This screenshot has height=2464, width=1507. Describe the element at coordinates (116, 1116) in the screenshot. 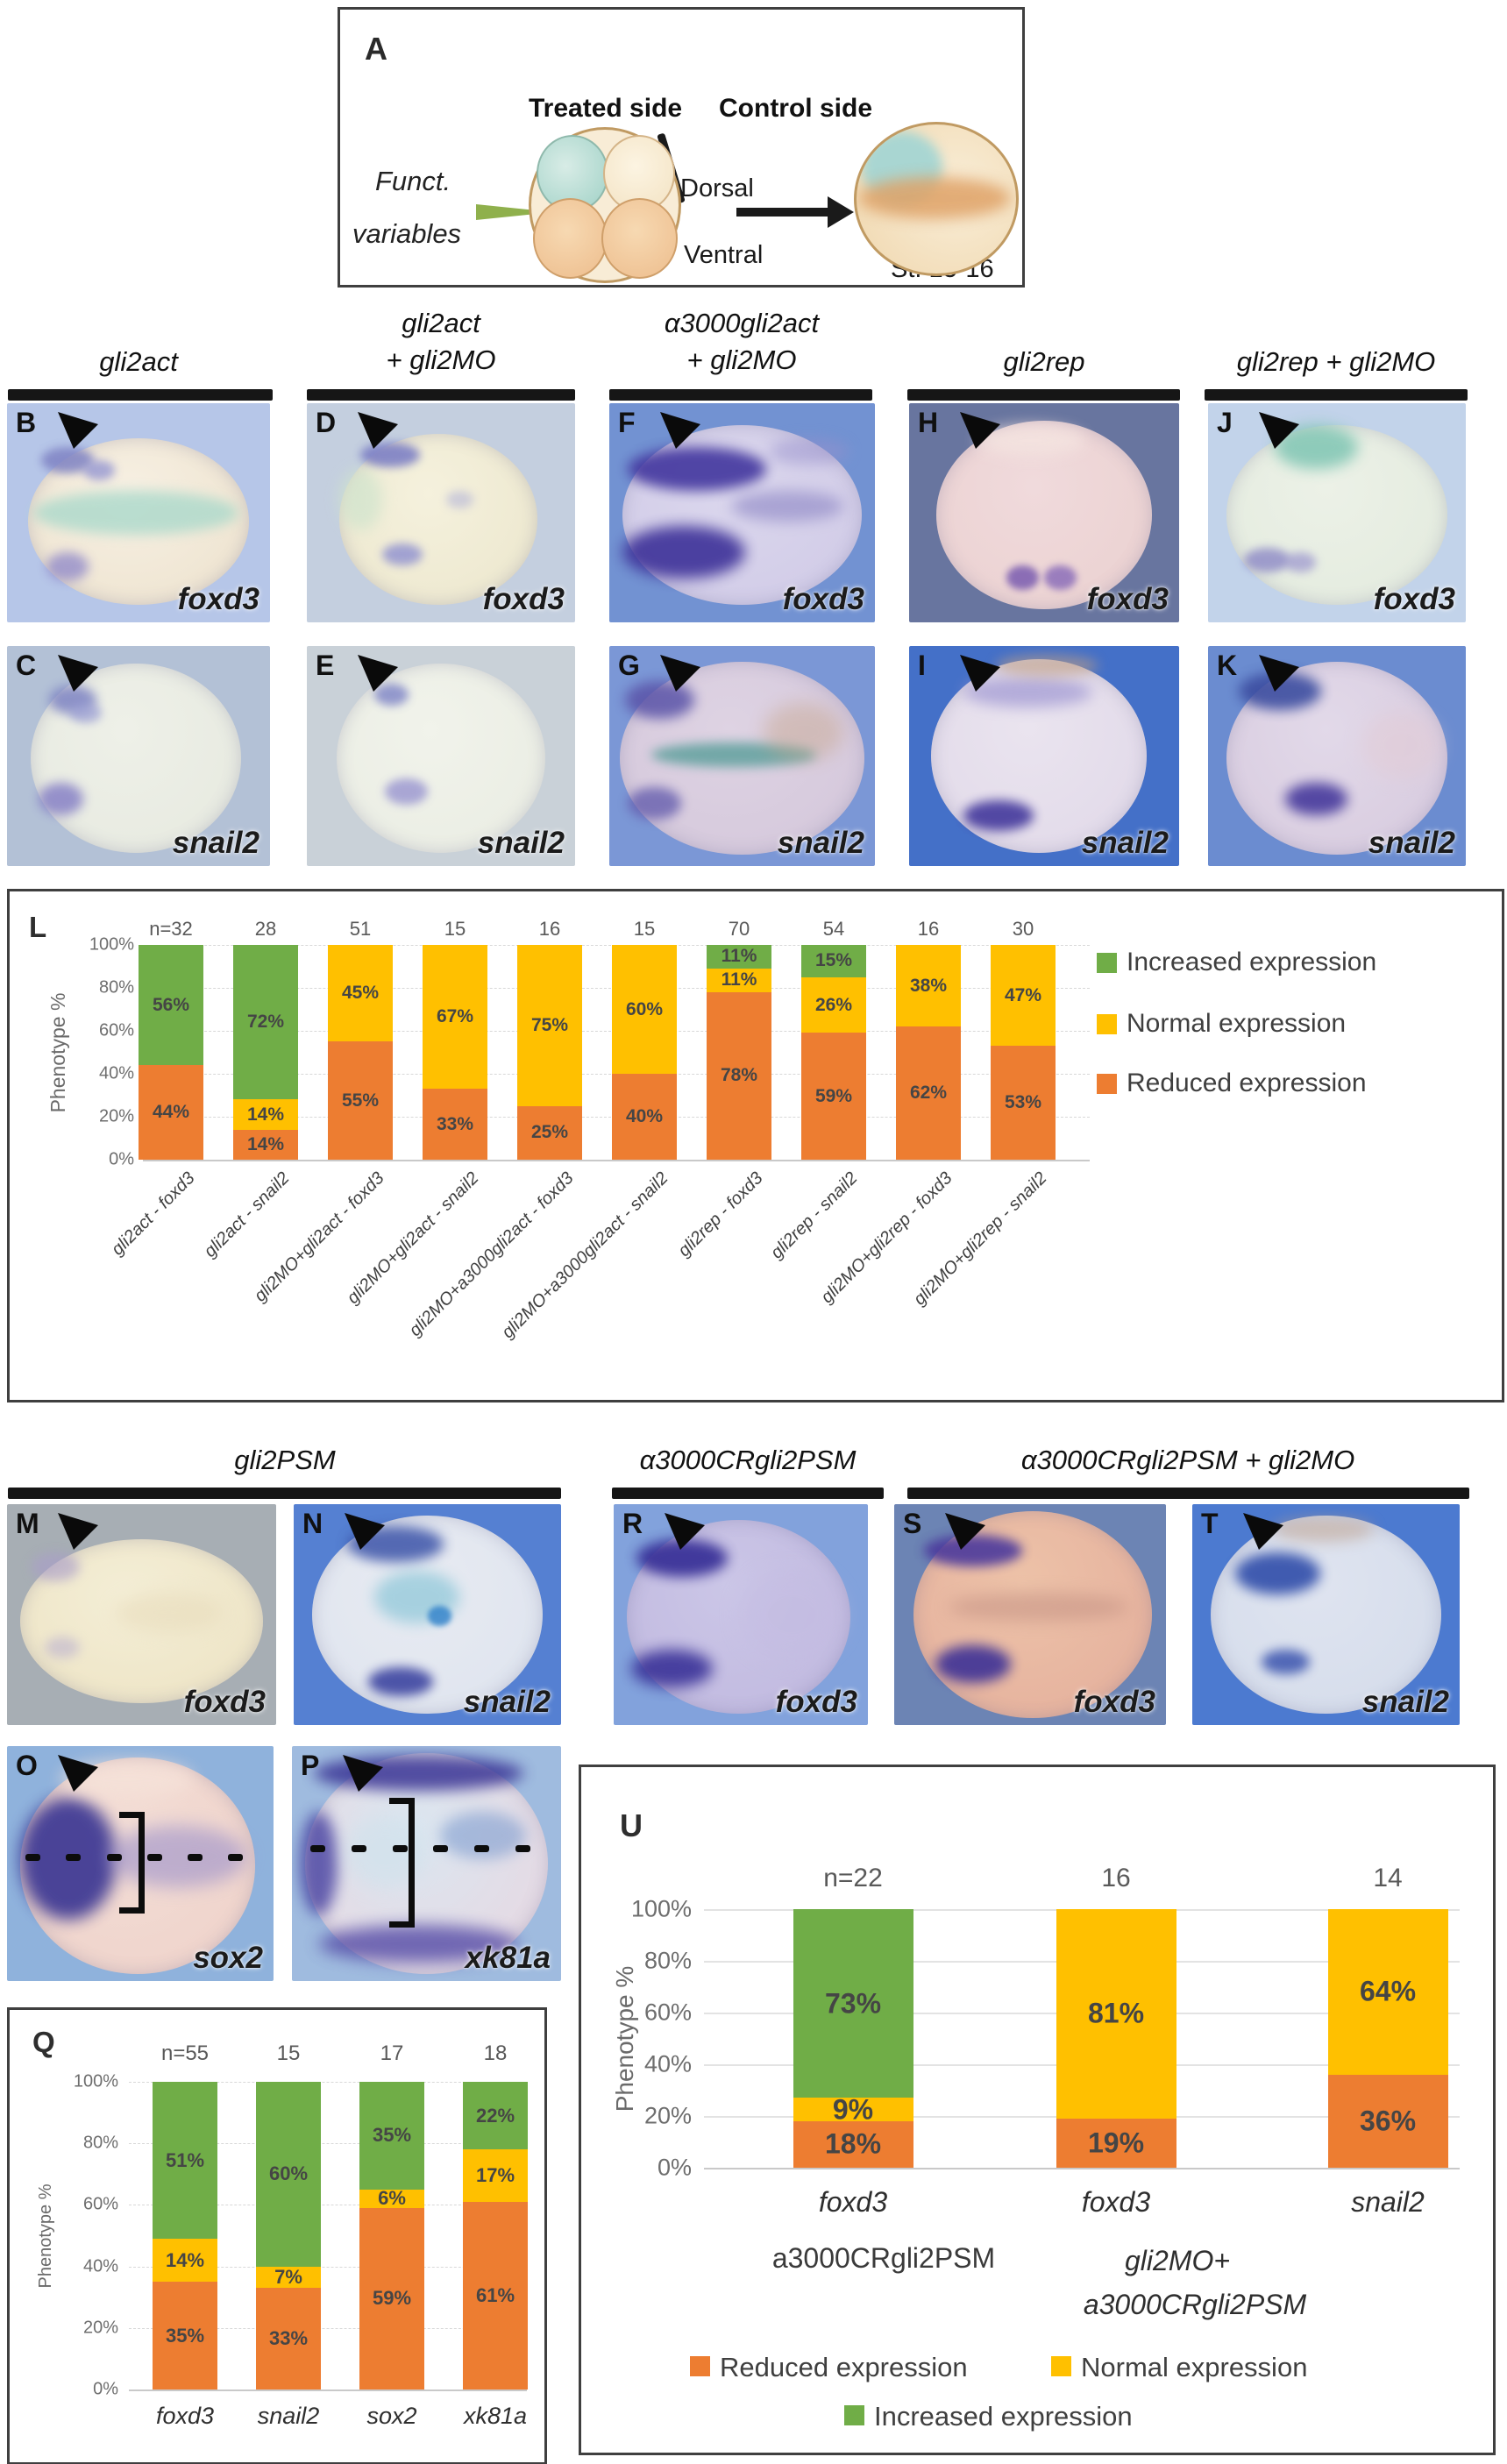

I see `y-tick-label: 20%` at that location.